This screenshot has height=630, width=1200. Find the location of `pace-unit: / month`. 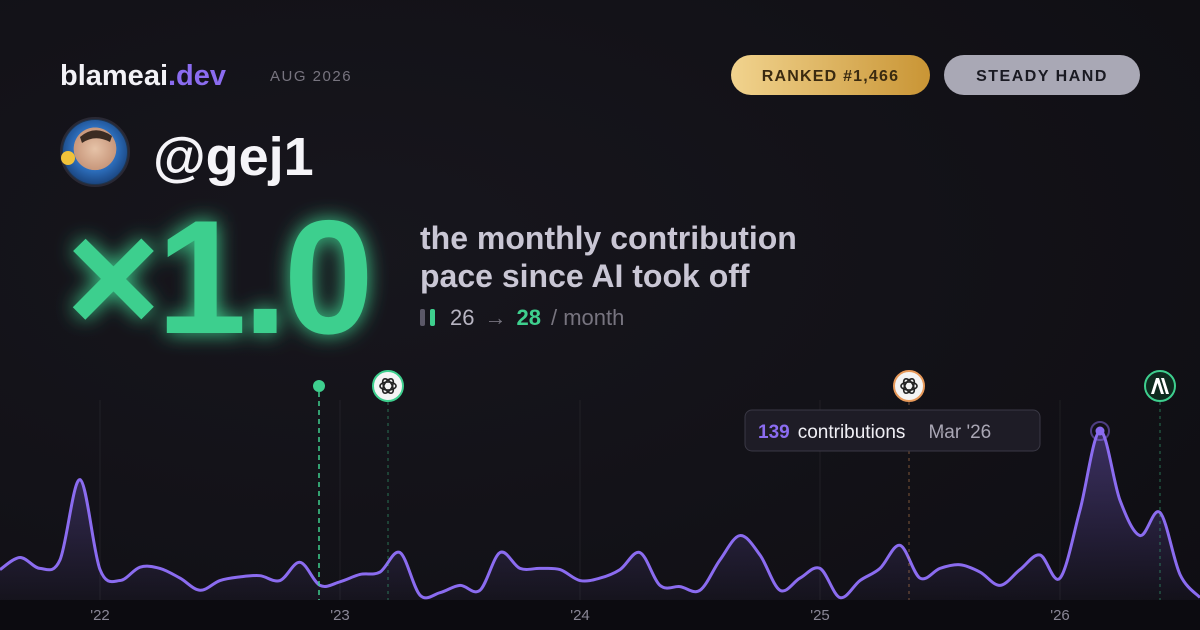

pace-unit: / month is located at coordinates (587, 317).